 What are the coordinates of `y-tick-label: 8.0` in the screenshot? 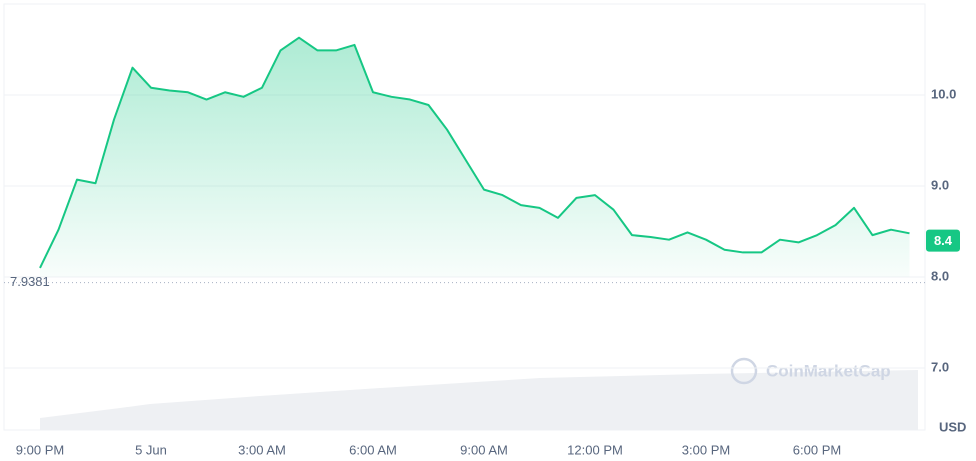 It's located at (940, 275).